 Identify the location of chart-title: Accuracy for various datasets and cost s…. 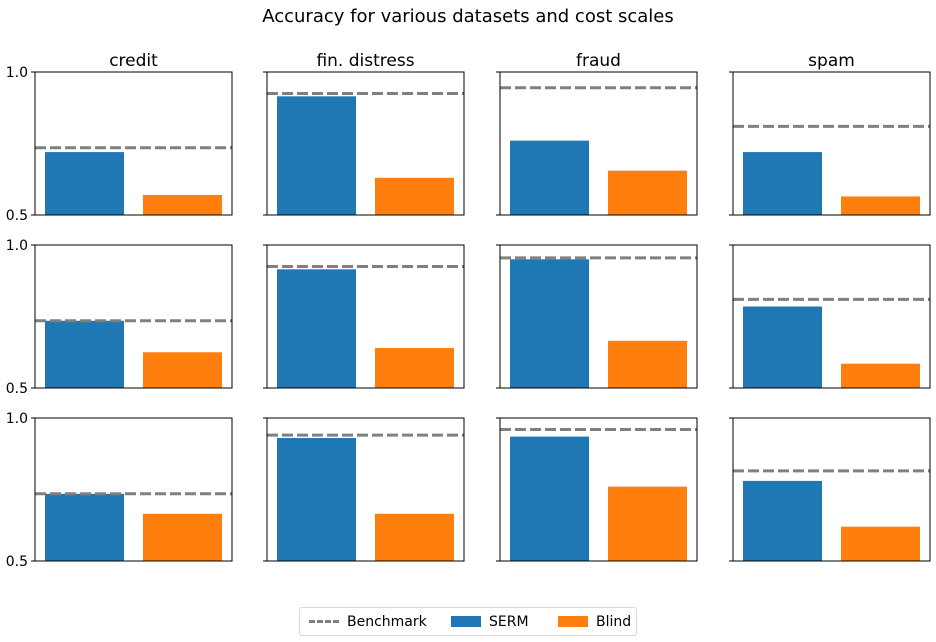
(468, 16).